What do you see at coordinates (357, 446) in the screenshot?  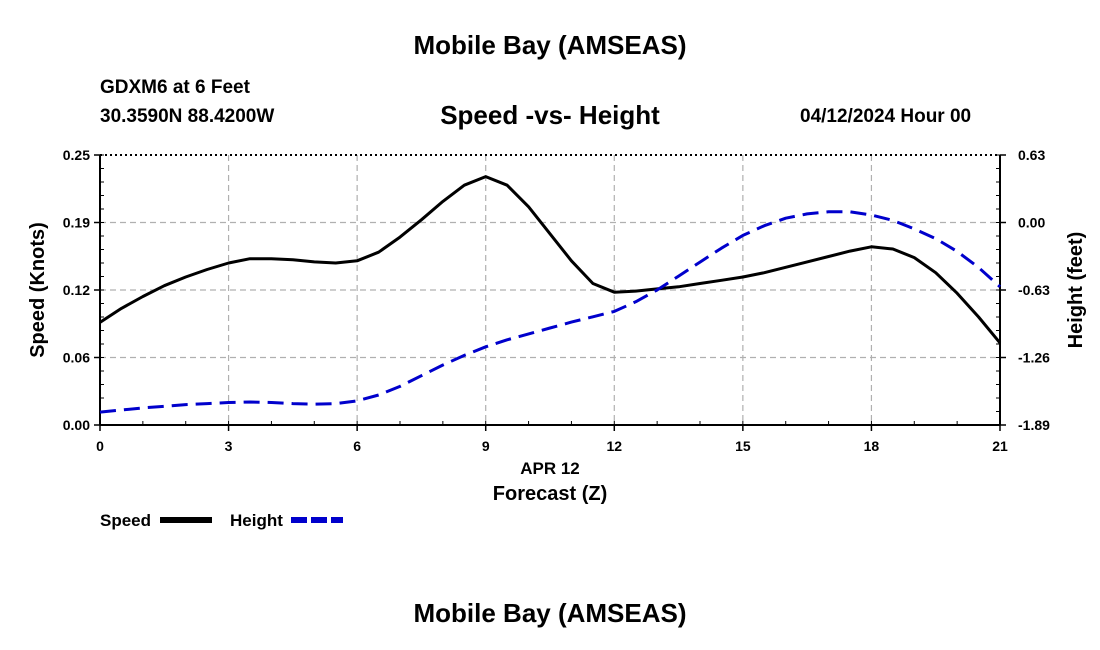 I see `x-tick-label: 6` at bounding box center [357, 446].